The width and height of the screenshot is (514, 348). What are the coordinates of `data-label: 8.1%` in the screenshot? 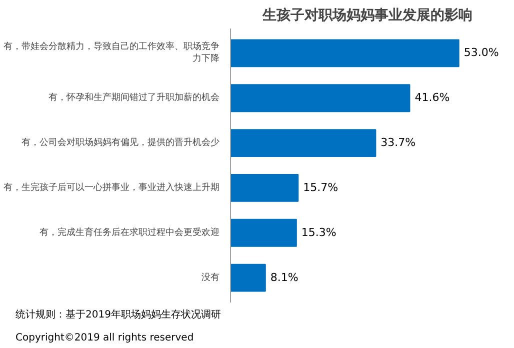 It's located at (284, 277).